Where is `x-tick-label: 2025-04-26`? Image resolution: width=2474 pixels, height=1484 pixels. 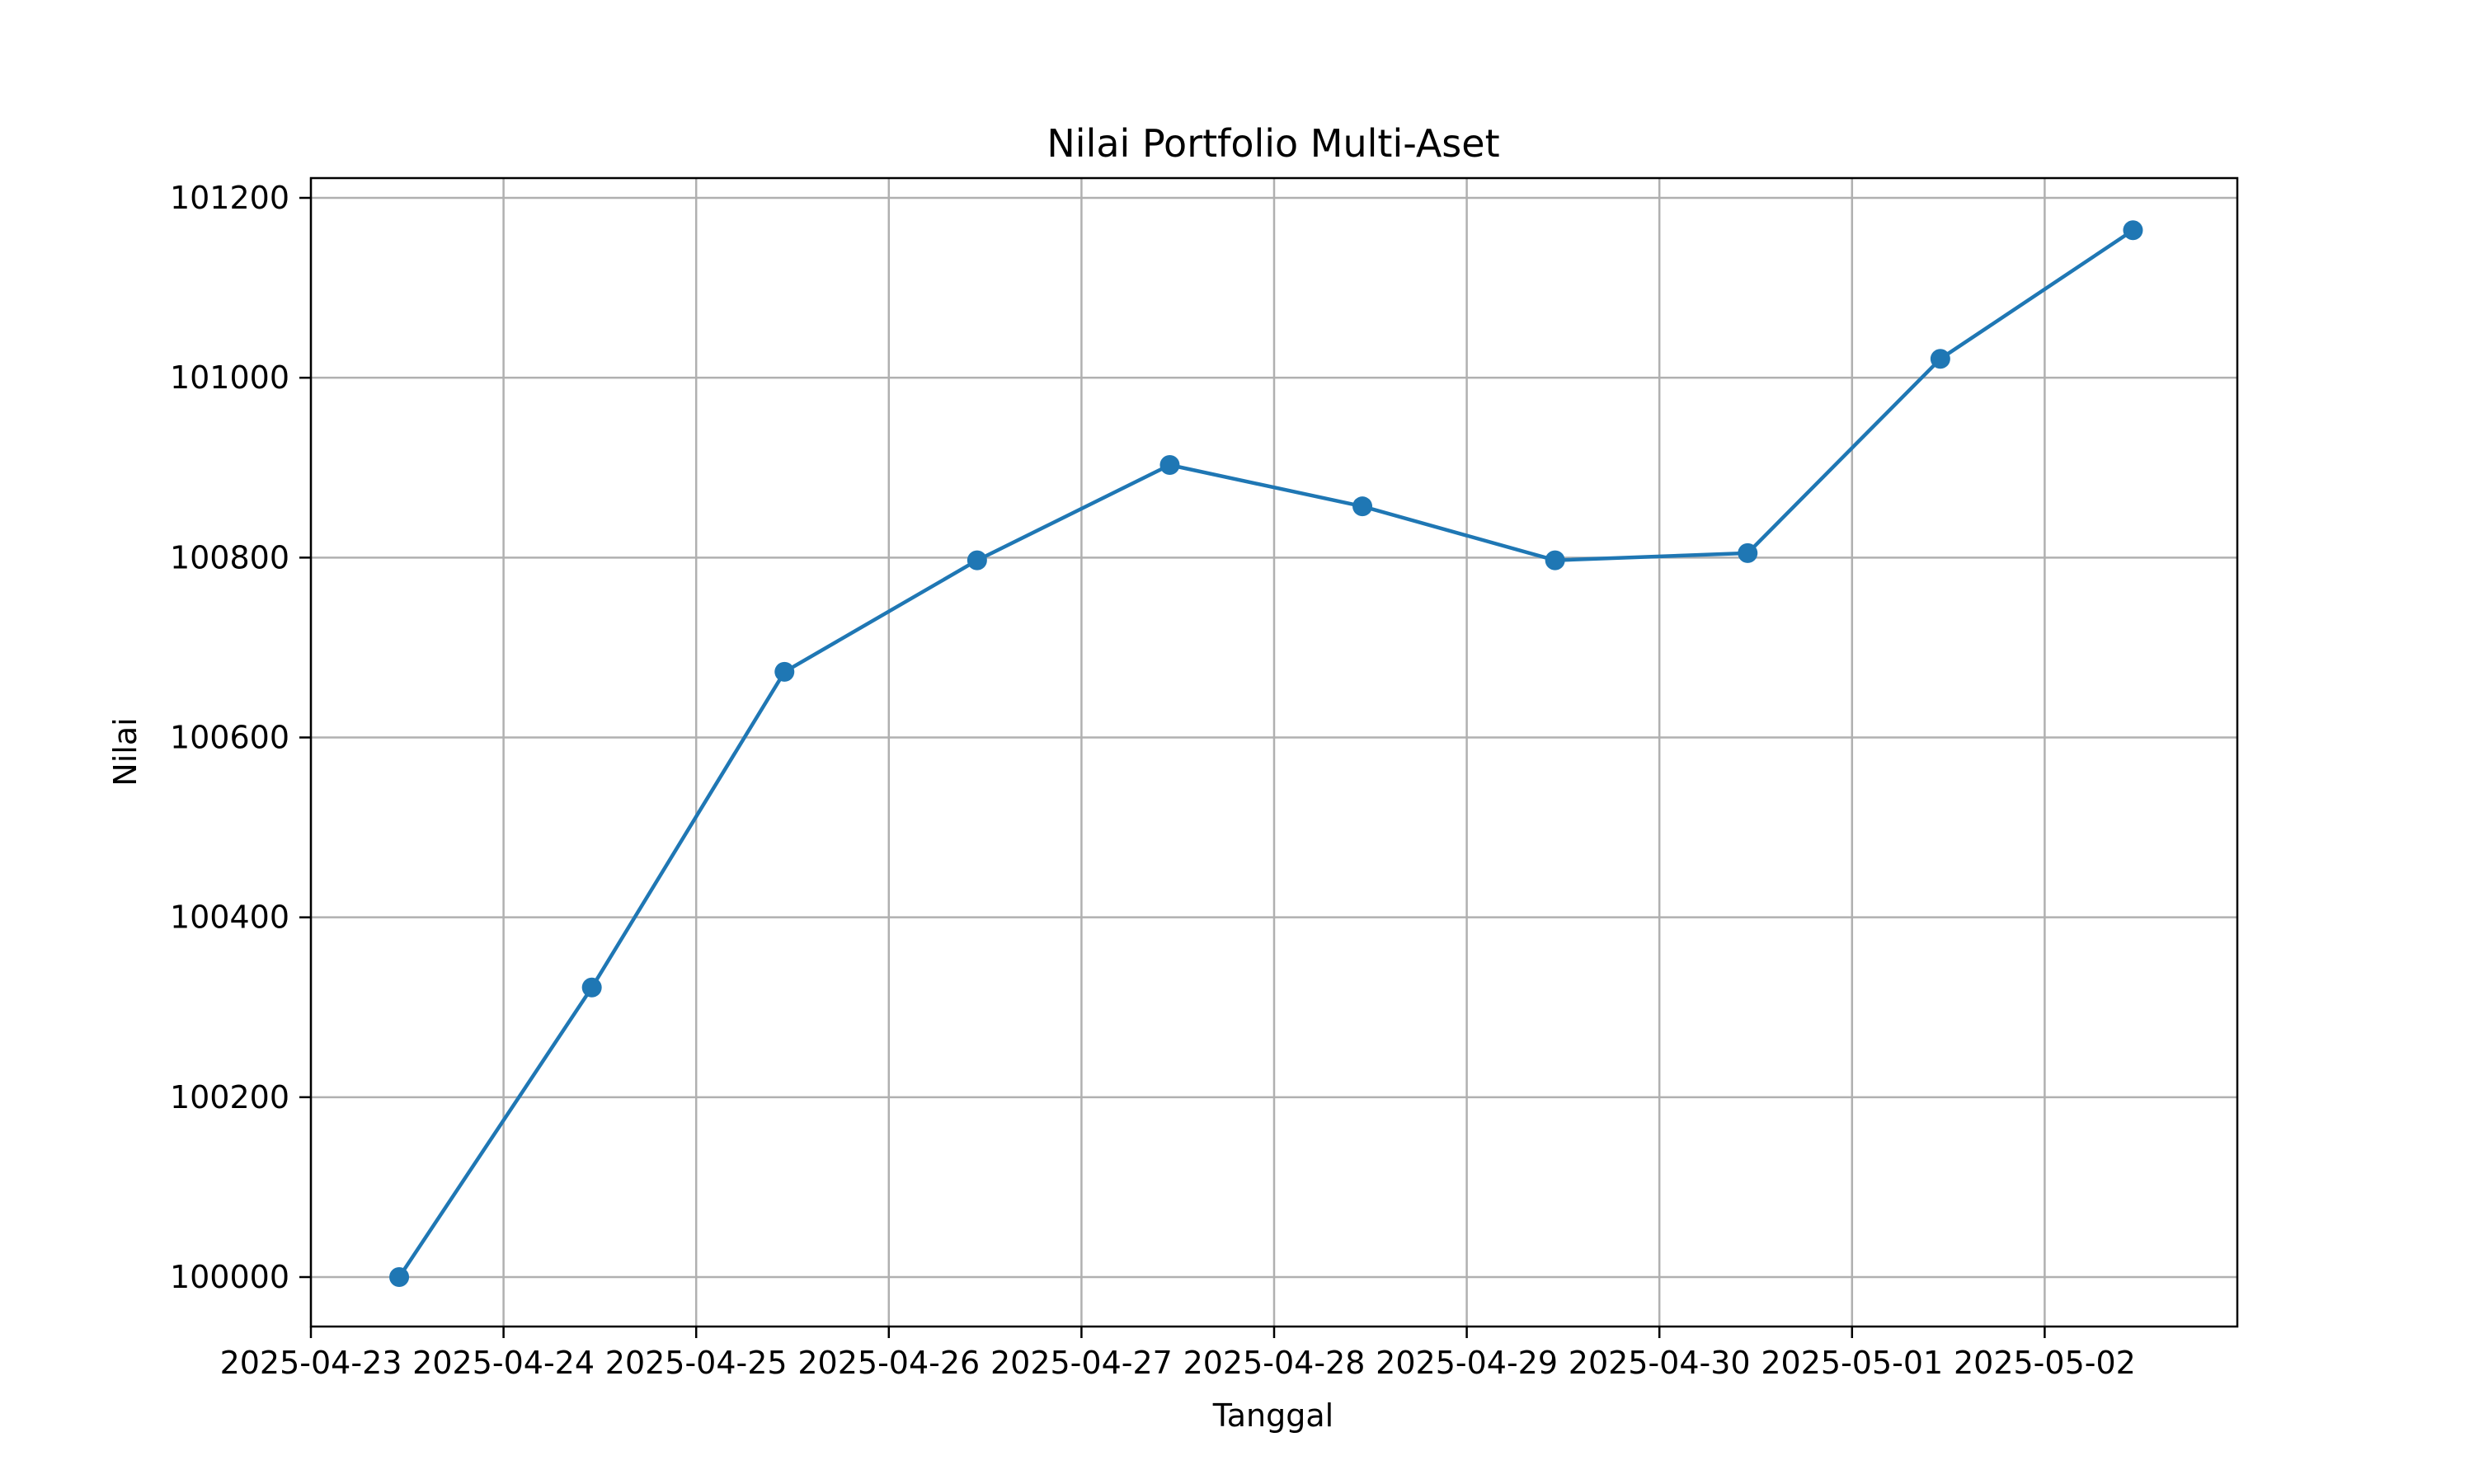
x-tick-label: 2025-04-26 is located at coordinates (888, 1363).